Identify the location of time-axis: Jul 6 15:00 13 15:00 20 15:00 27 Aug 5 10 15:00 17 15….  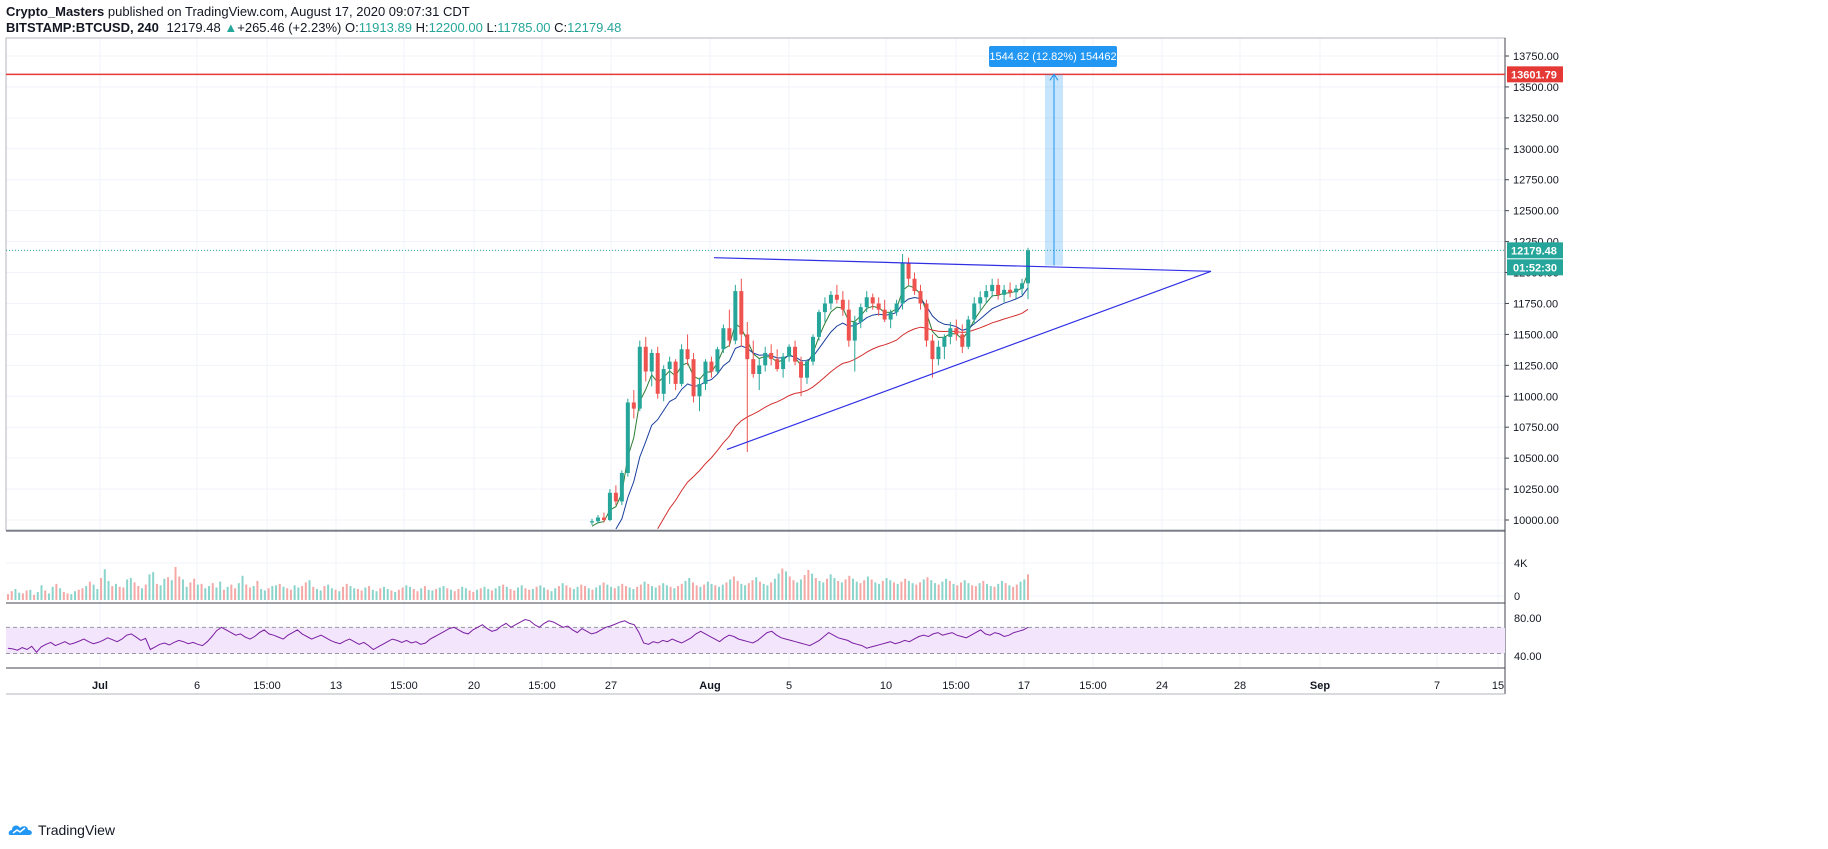
(798, 686).